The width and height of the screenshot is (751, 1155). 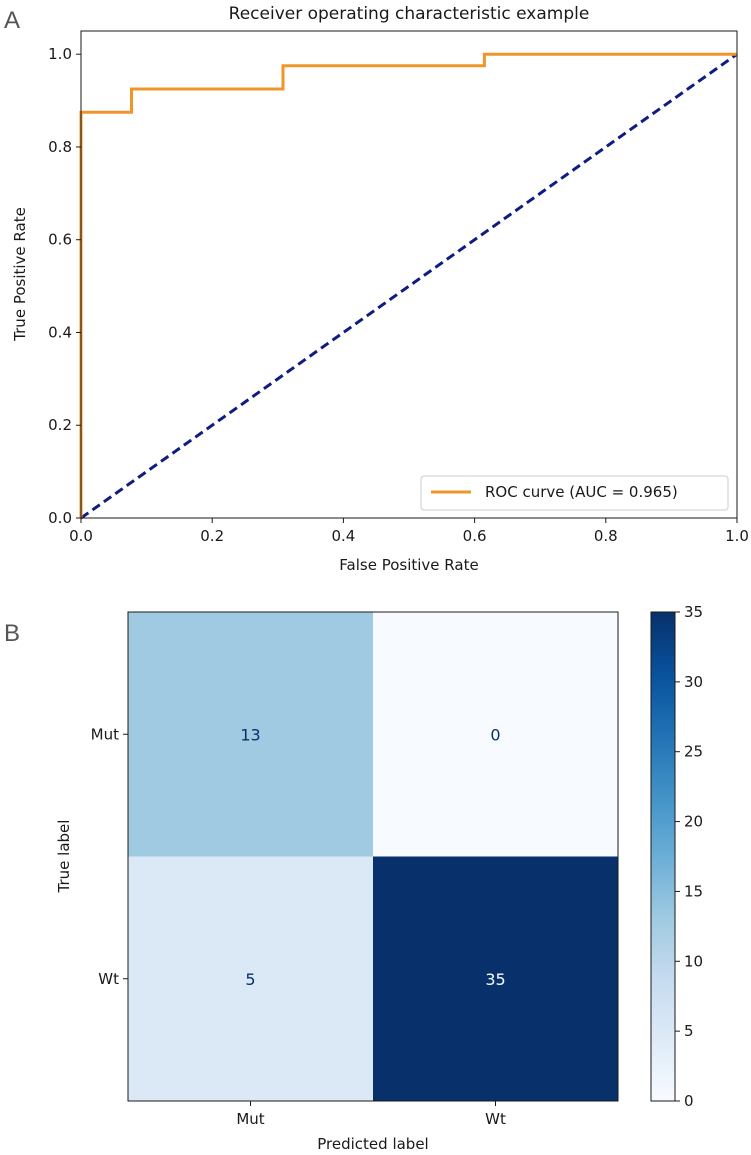 I want to click on colorbar-tick-label: 35, so click(x=693, y=612).